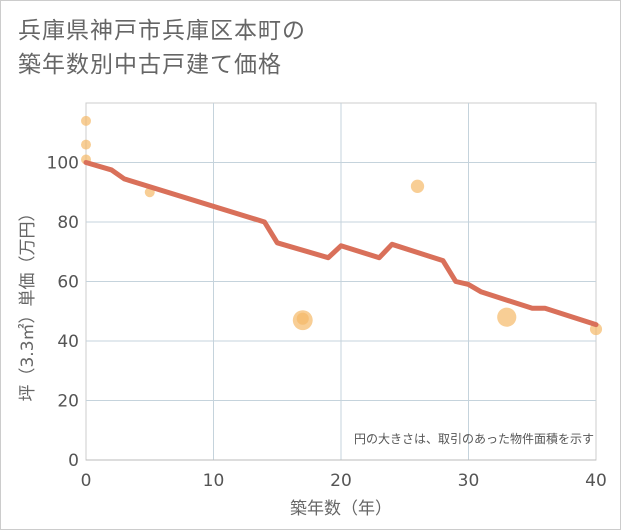 This screenshot has height=530, width=621. I want to click on y-axis-label: 坪（3.3㎡）単価（万円）, so click(28, 302).